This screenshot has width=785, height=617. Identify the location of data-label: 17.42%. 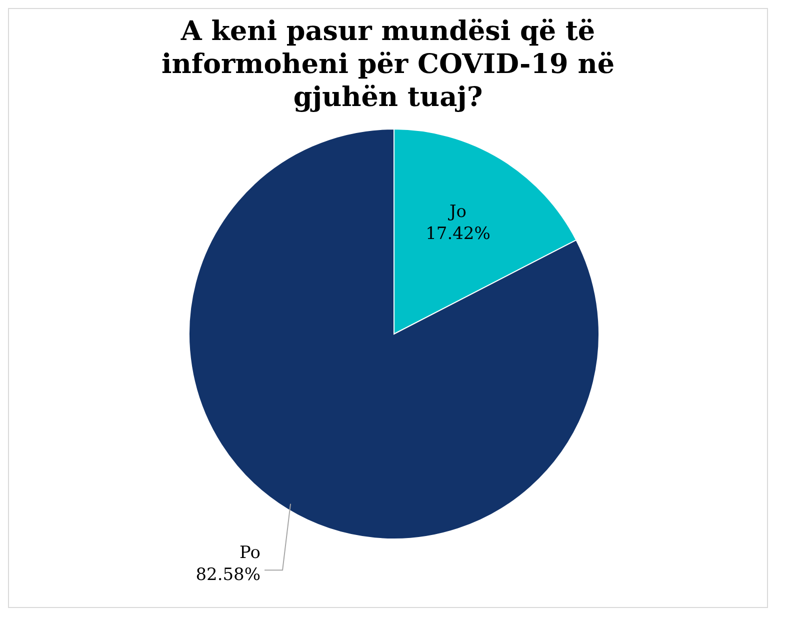
(458, 234).